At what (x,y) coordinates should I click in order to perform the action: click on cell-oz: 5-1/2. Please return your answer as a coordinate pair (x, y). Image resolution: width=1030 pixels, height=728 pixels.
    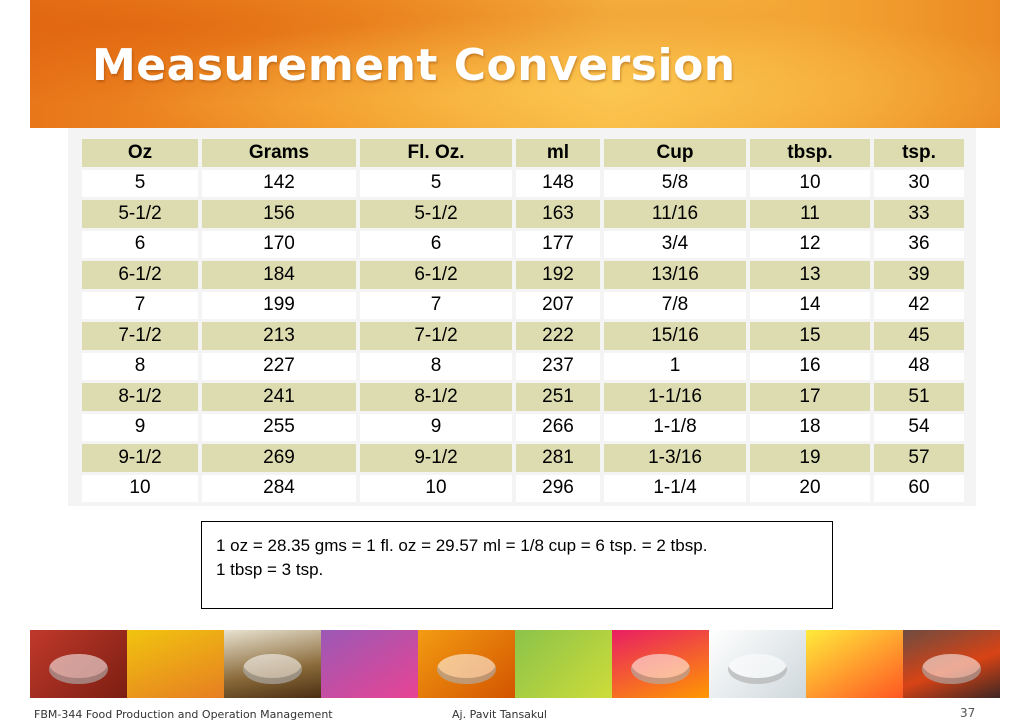
    Looking at the image, I should click on (140, 214).